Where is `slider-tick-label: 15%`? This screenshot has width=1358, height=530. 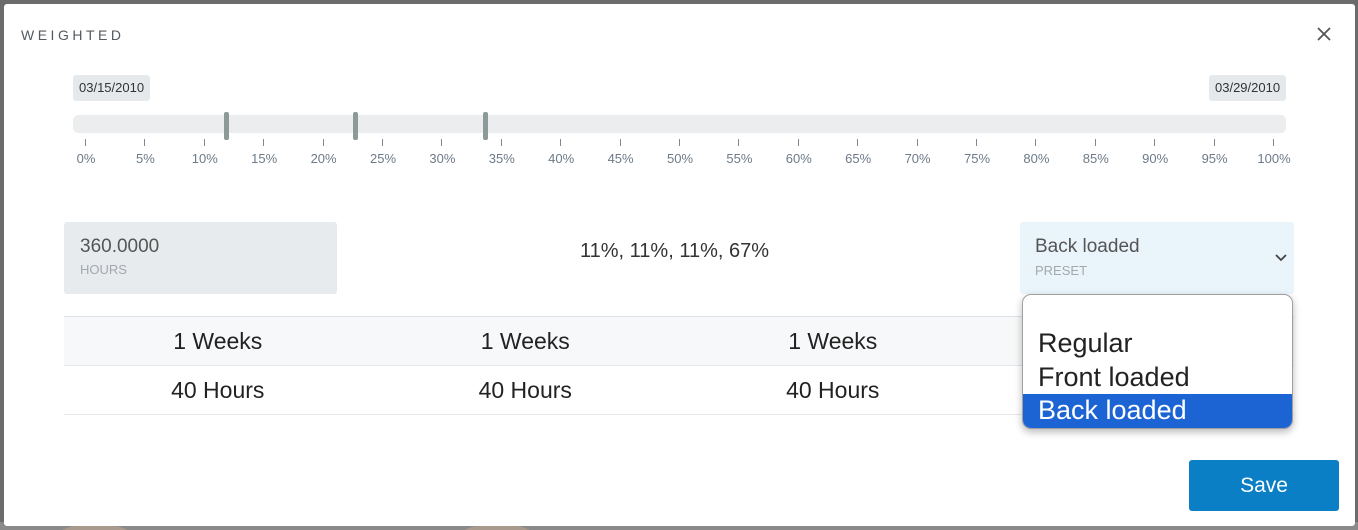 slider-tick-label: 15% is located at coordinates (264, 158).